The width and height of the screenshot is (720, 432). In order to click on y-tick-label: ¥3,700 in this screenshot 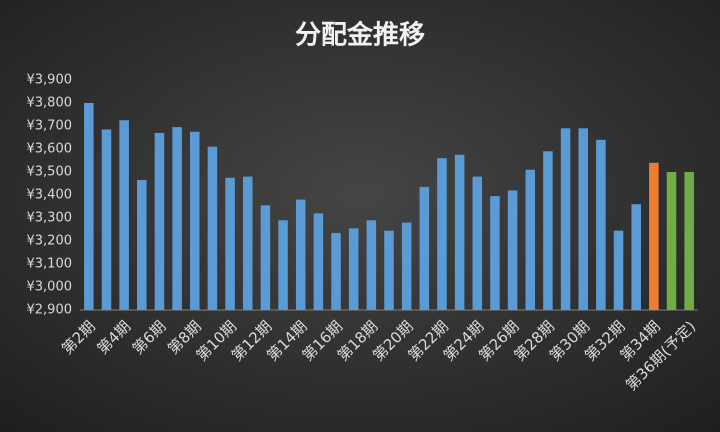, I will do `click(50, 126)`.